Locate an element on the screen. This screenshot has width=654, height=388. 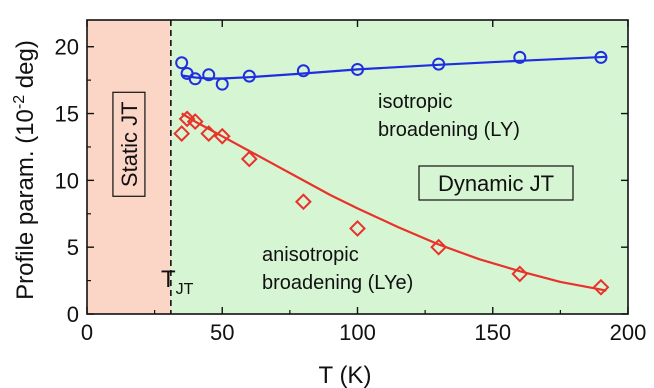
transition-temperature-label: TJT is located at coordinates (177, 282).